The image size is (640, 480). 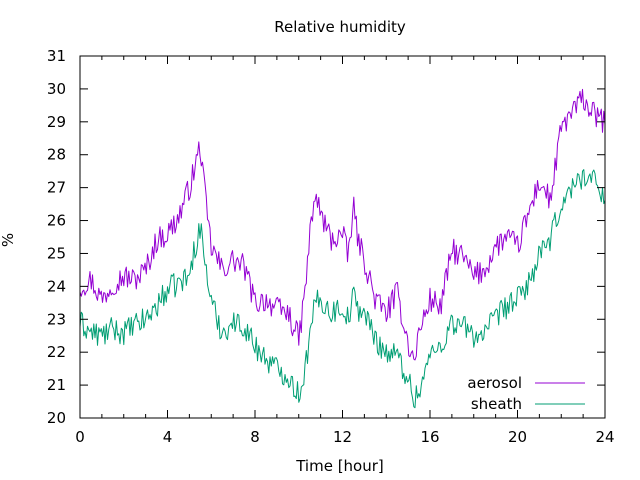 What do you see at coordinates (56, 155) in the screenshot?
I see `y-tick-label: 28` at bounding box center [56, 155].